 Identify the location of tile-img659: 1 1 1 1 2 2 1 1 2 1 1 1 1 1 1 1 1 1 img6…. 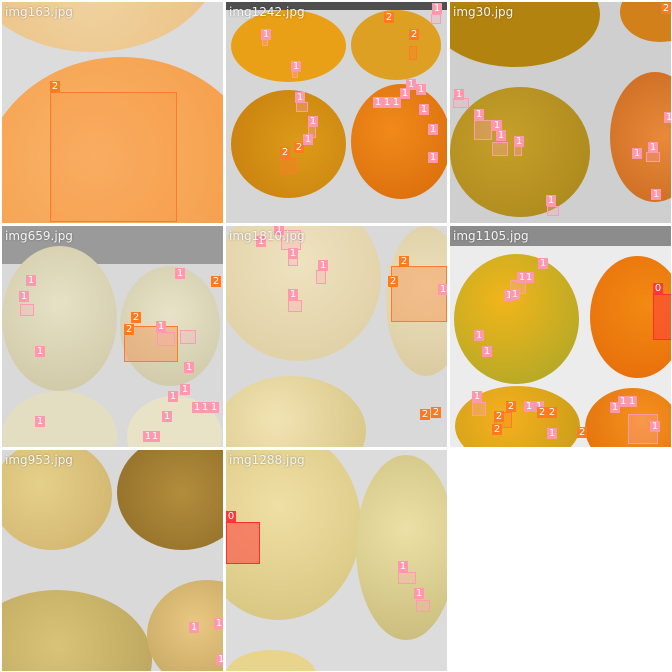
(112, 336).